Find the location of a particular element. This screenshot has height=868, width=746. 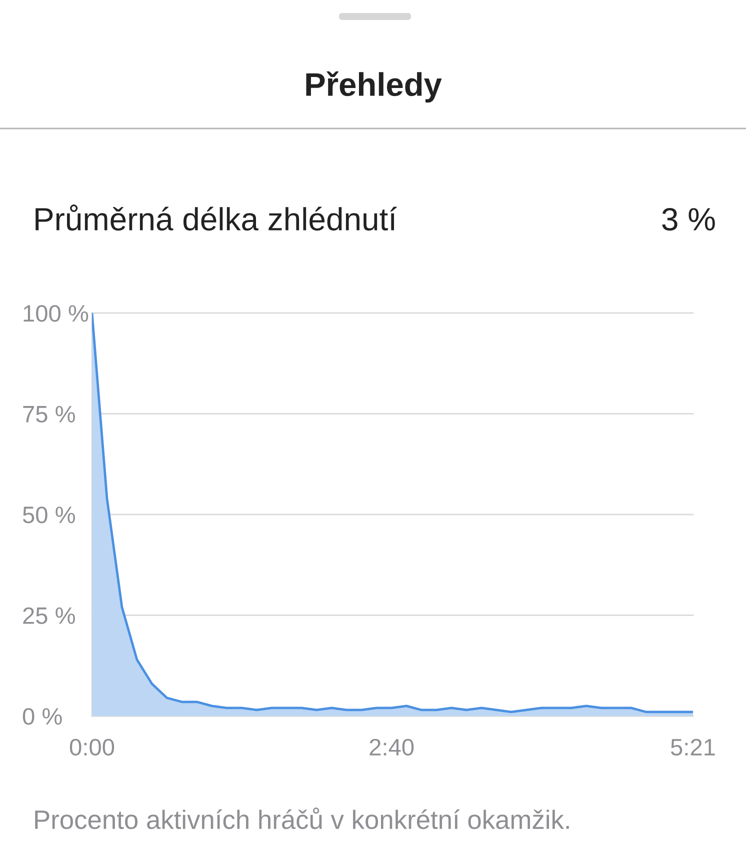

y-tick-label: 25 % is located at coordinates (49, 615).